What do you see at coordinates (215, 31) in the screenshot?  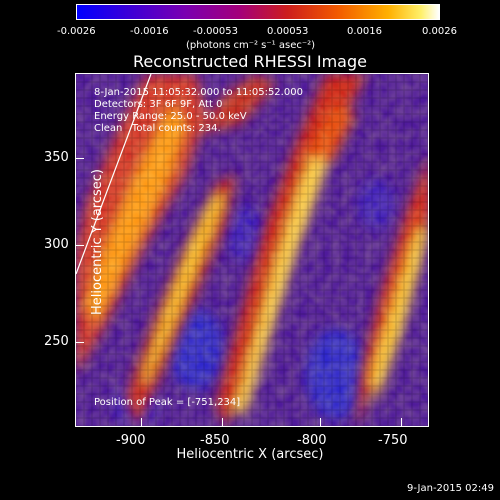 I see `colorbar-tick: -0.00053` at bounding box center [215, 31].